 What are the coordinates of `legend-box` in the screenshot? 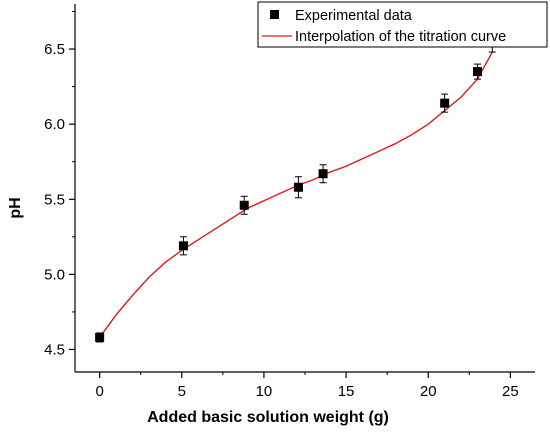 It's located at (402, 24).